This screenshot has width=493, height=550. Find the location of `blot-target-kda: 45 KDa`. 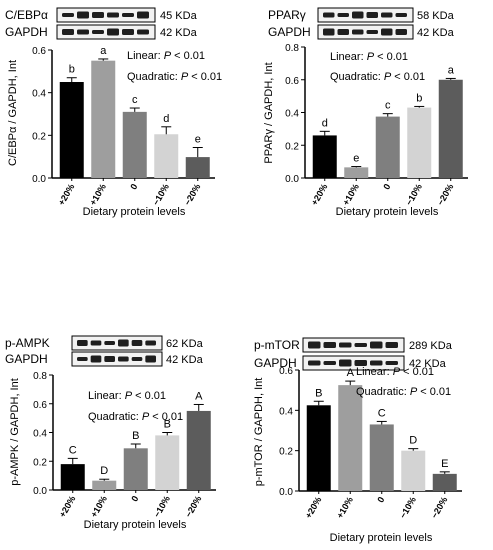

blot-target-kda: 45 KDa is located at coordinates (179, 16).